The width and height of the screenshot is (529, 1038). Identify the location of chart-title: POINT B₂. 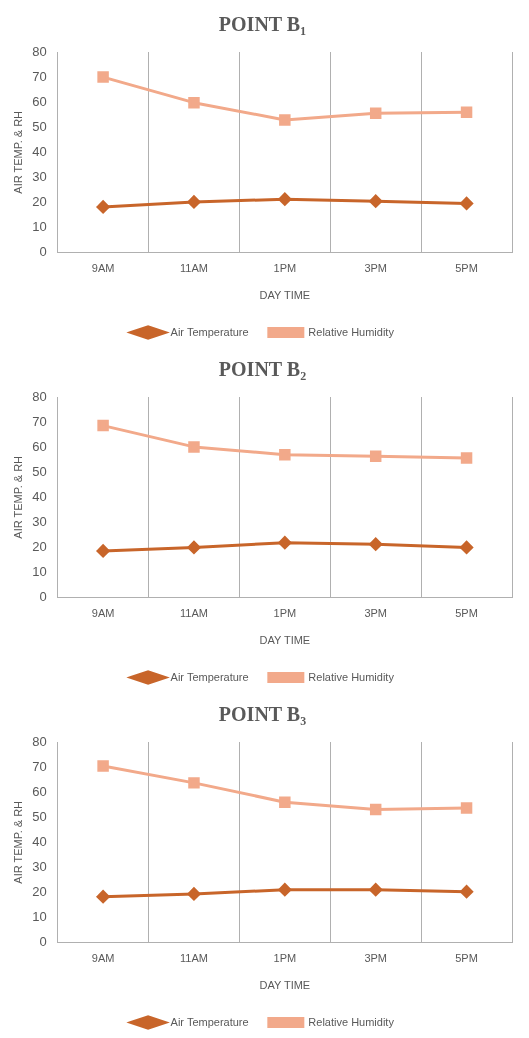
(262, 369).